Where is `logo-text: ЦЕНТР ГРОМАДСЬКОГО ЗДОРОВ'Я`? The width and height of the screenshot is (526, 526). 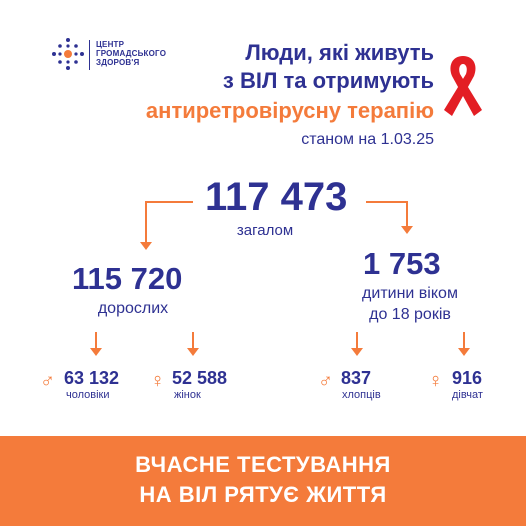 logo-text: ЦЕНТР ГРОМАДСЬКОГО ЗДОРОВ'Я is located at coordinates (131, 53).